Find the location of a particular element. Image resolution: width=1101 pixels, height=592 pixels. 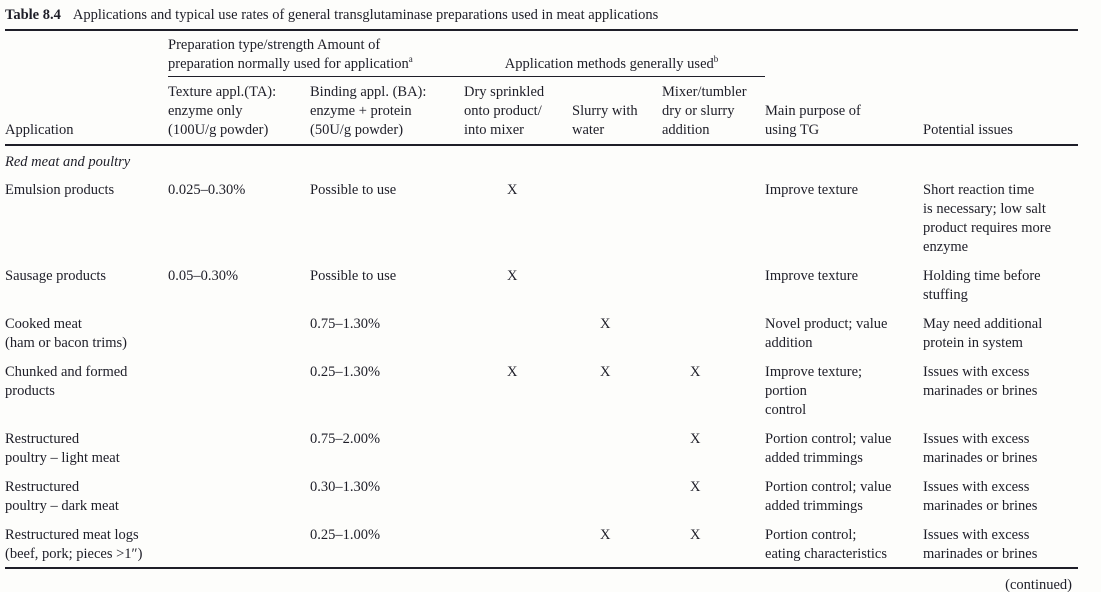

cell-texture-rate: 0.025–0.30% is located at coordinates (207, 190).